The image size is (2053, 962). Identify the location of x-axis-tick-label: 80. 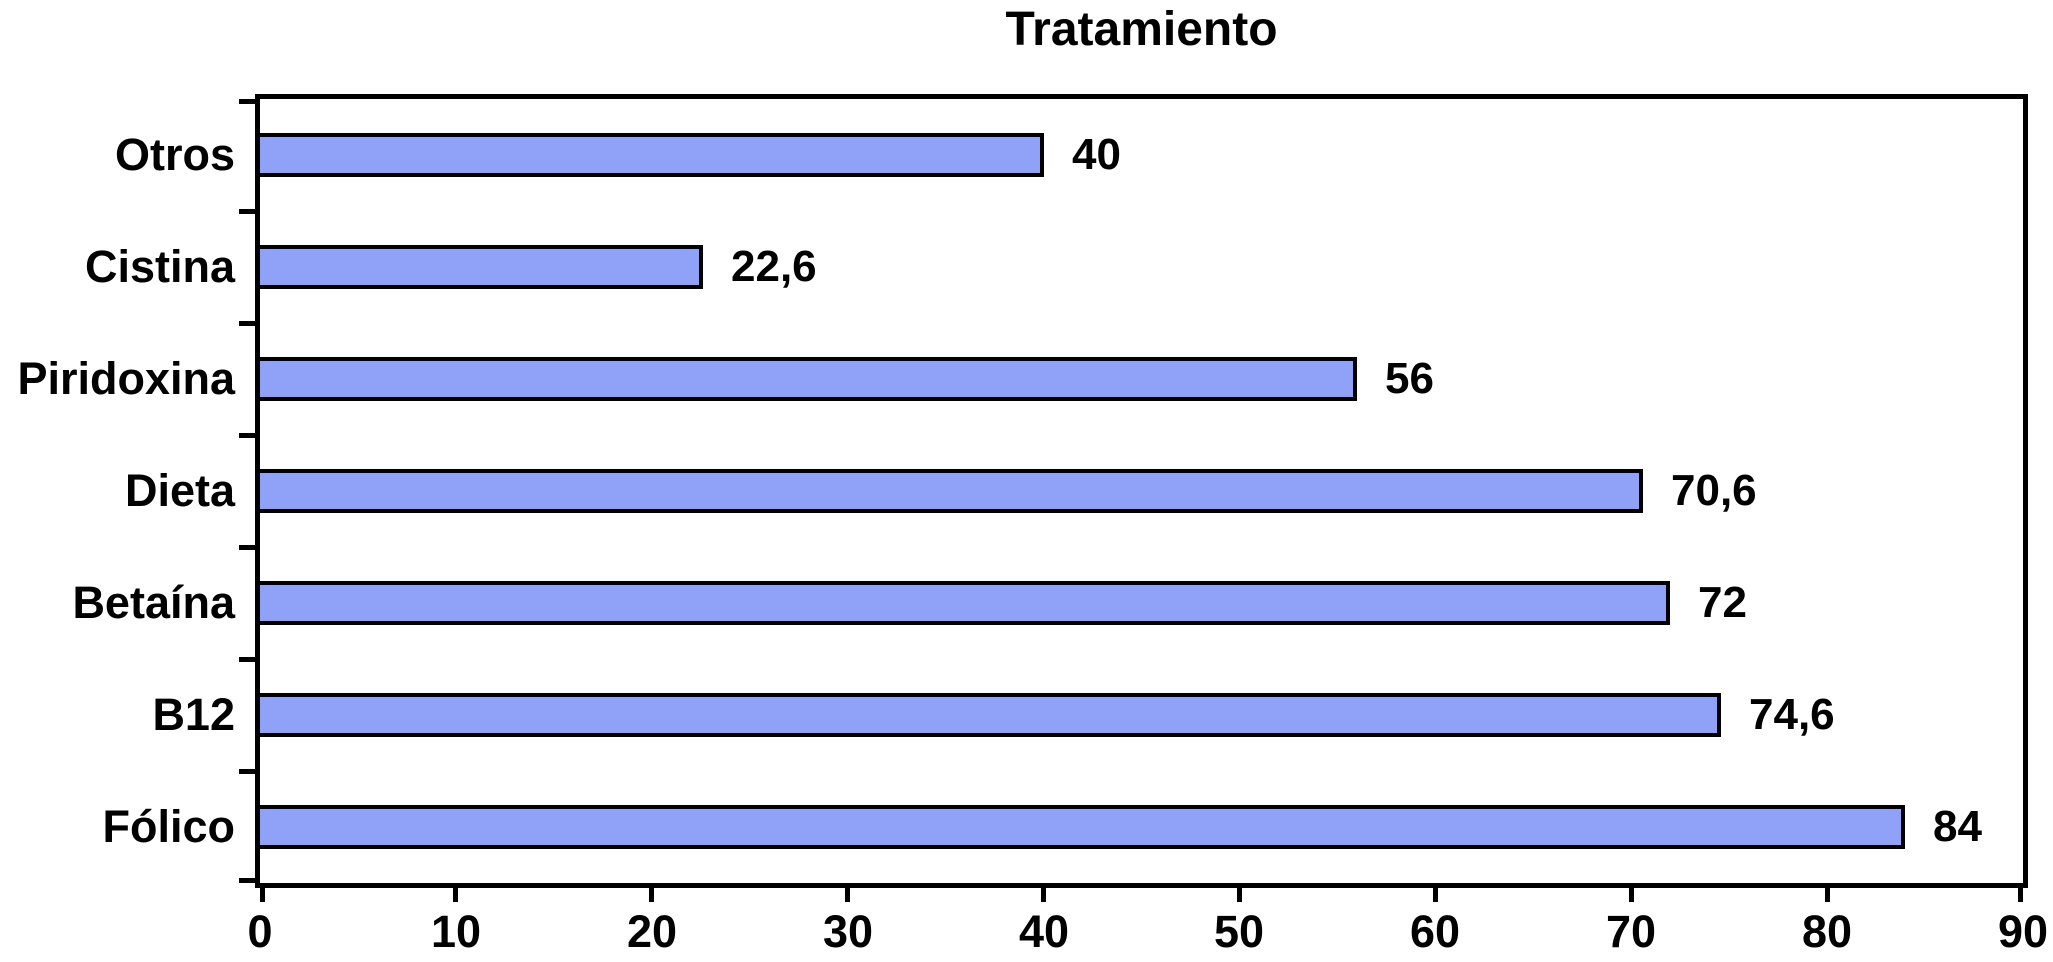
(1827, 931).